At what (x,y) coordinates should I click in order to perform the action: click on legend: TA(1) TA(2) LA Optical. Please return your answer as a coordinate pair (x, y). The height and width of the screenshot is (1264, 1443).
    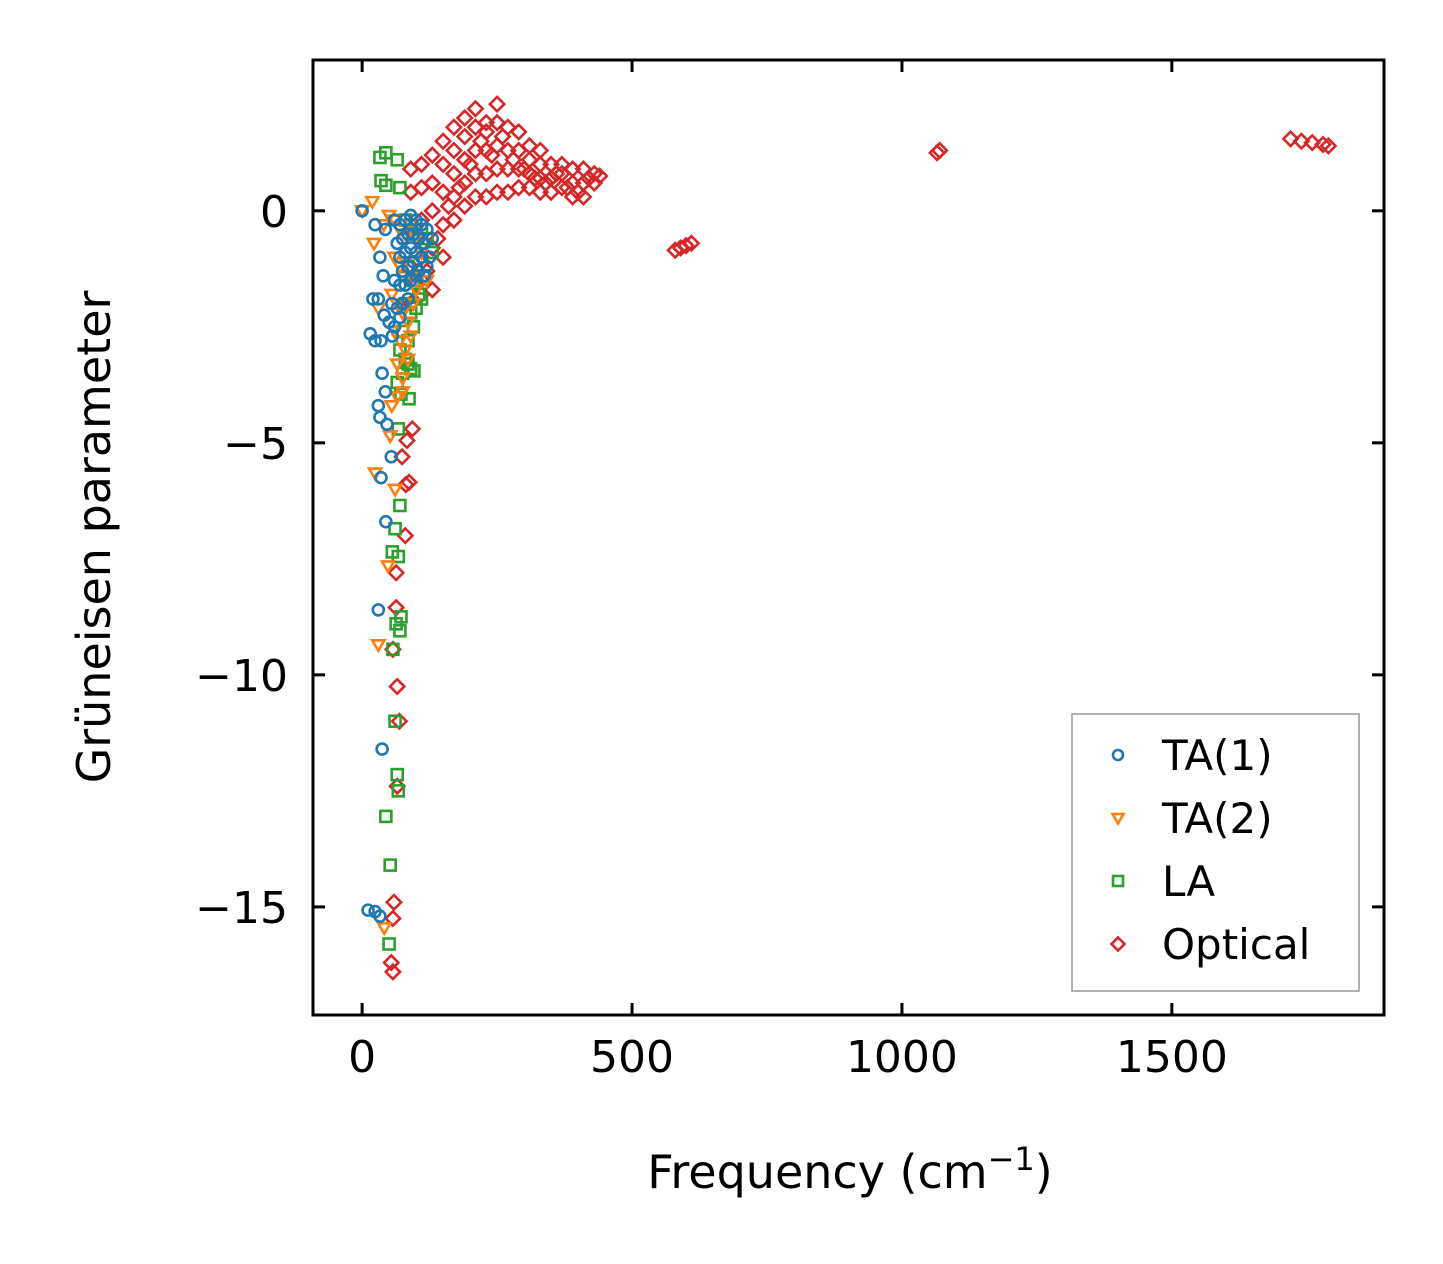
    Looking at the image, I should click on (1215, 852).